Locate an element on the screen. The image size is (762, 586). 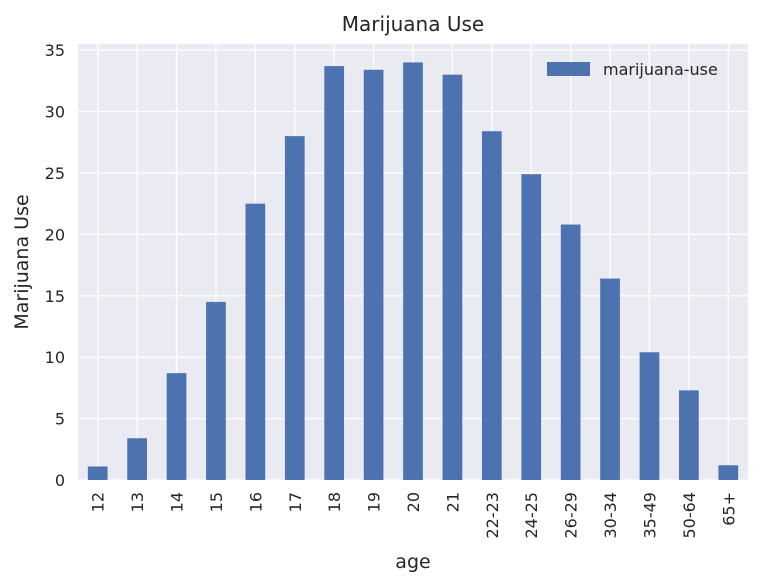
x-tick-label: 35-49 is located at coordinates (649, 515).